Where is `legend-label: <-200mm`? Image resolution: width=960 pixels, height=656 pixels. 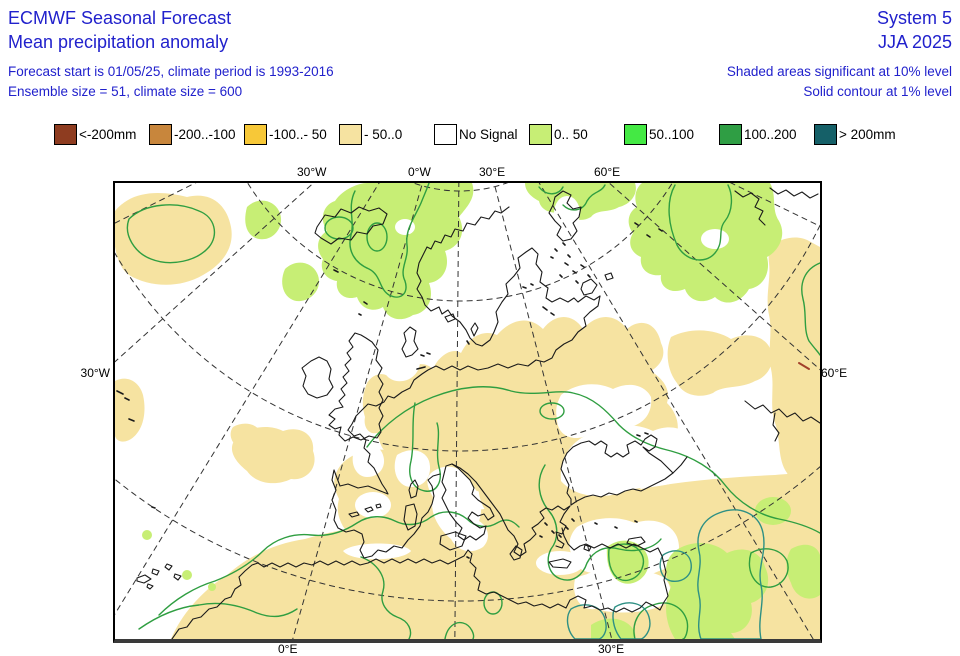
legend-label: <-200mm is located at coordinates (108, 134).